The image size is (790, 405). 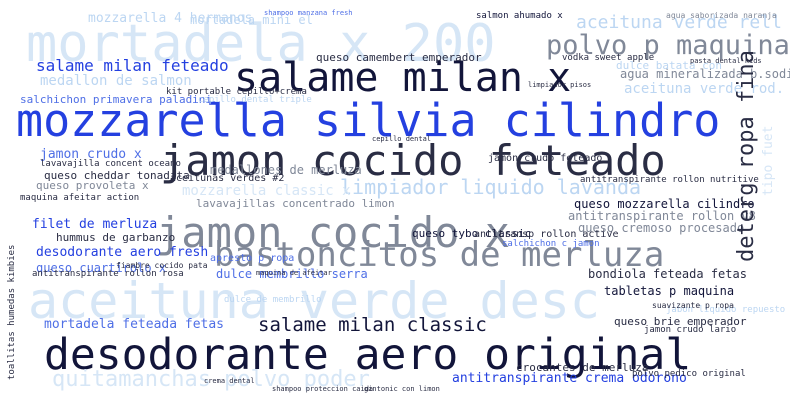 What do you see at coordinates (91, 154) in the screenshot?
I see `word-cloud-term: jamon crudo x` at bounding box center [91, 154].